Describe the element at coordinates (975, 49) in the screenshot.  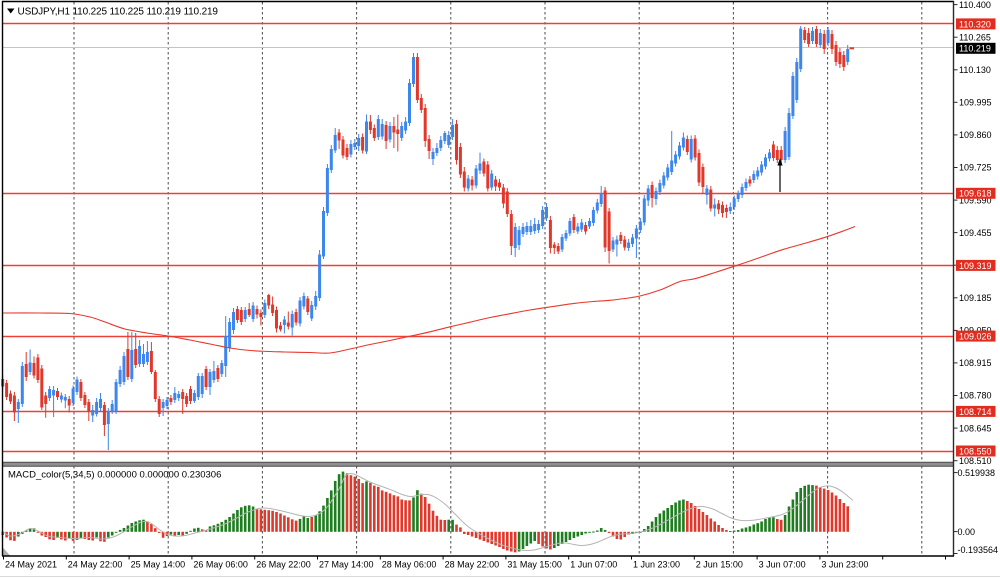
I see `svg-text: 110.219` at that location.